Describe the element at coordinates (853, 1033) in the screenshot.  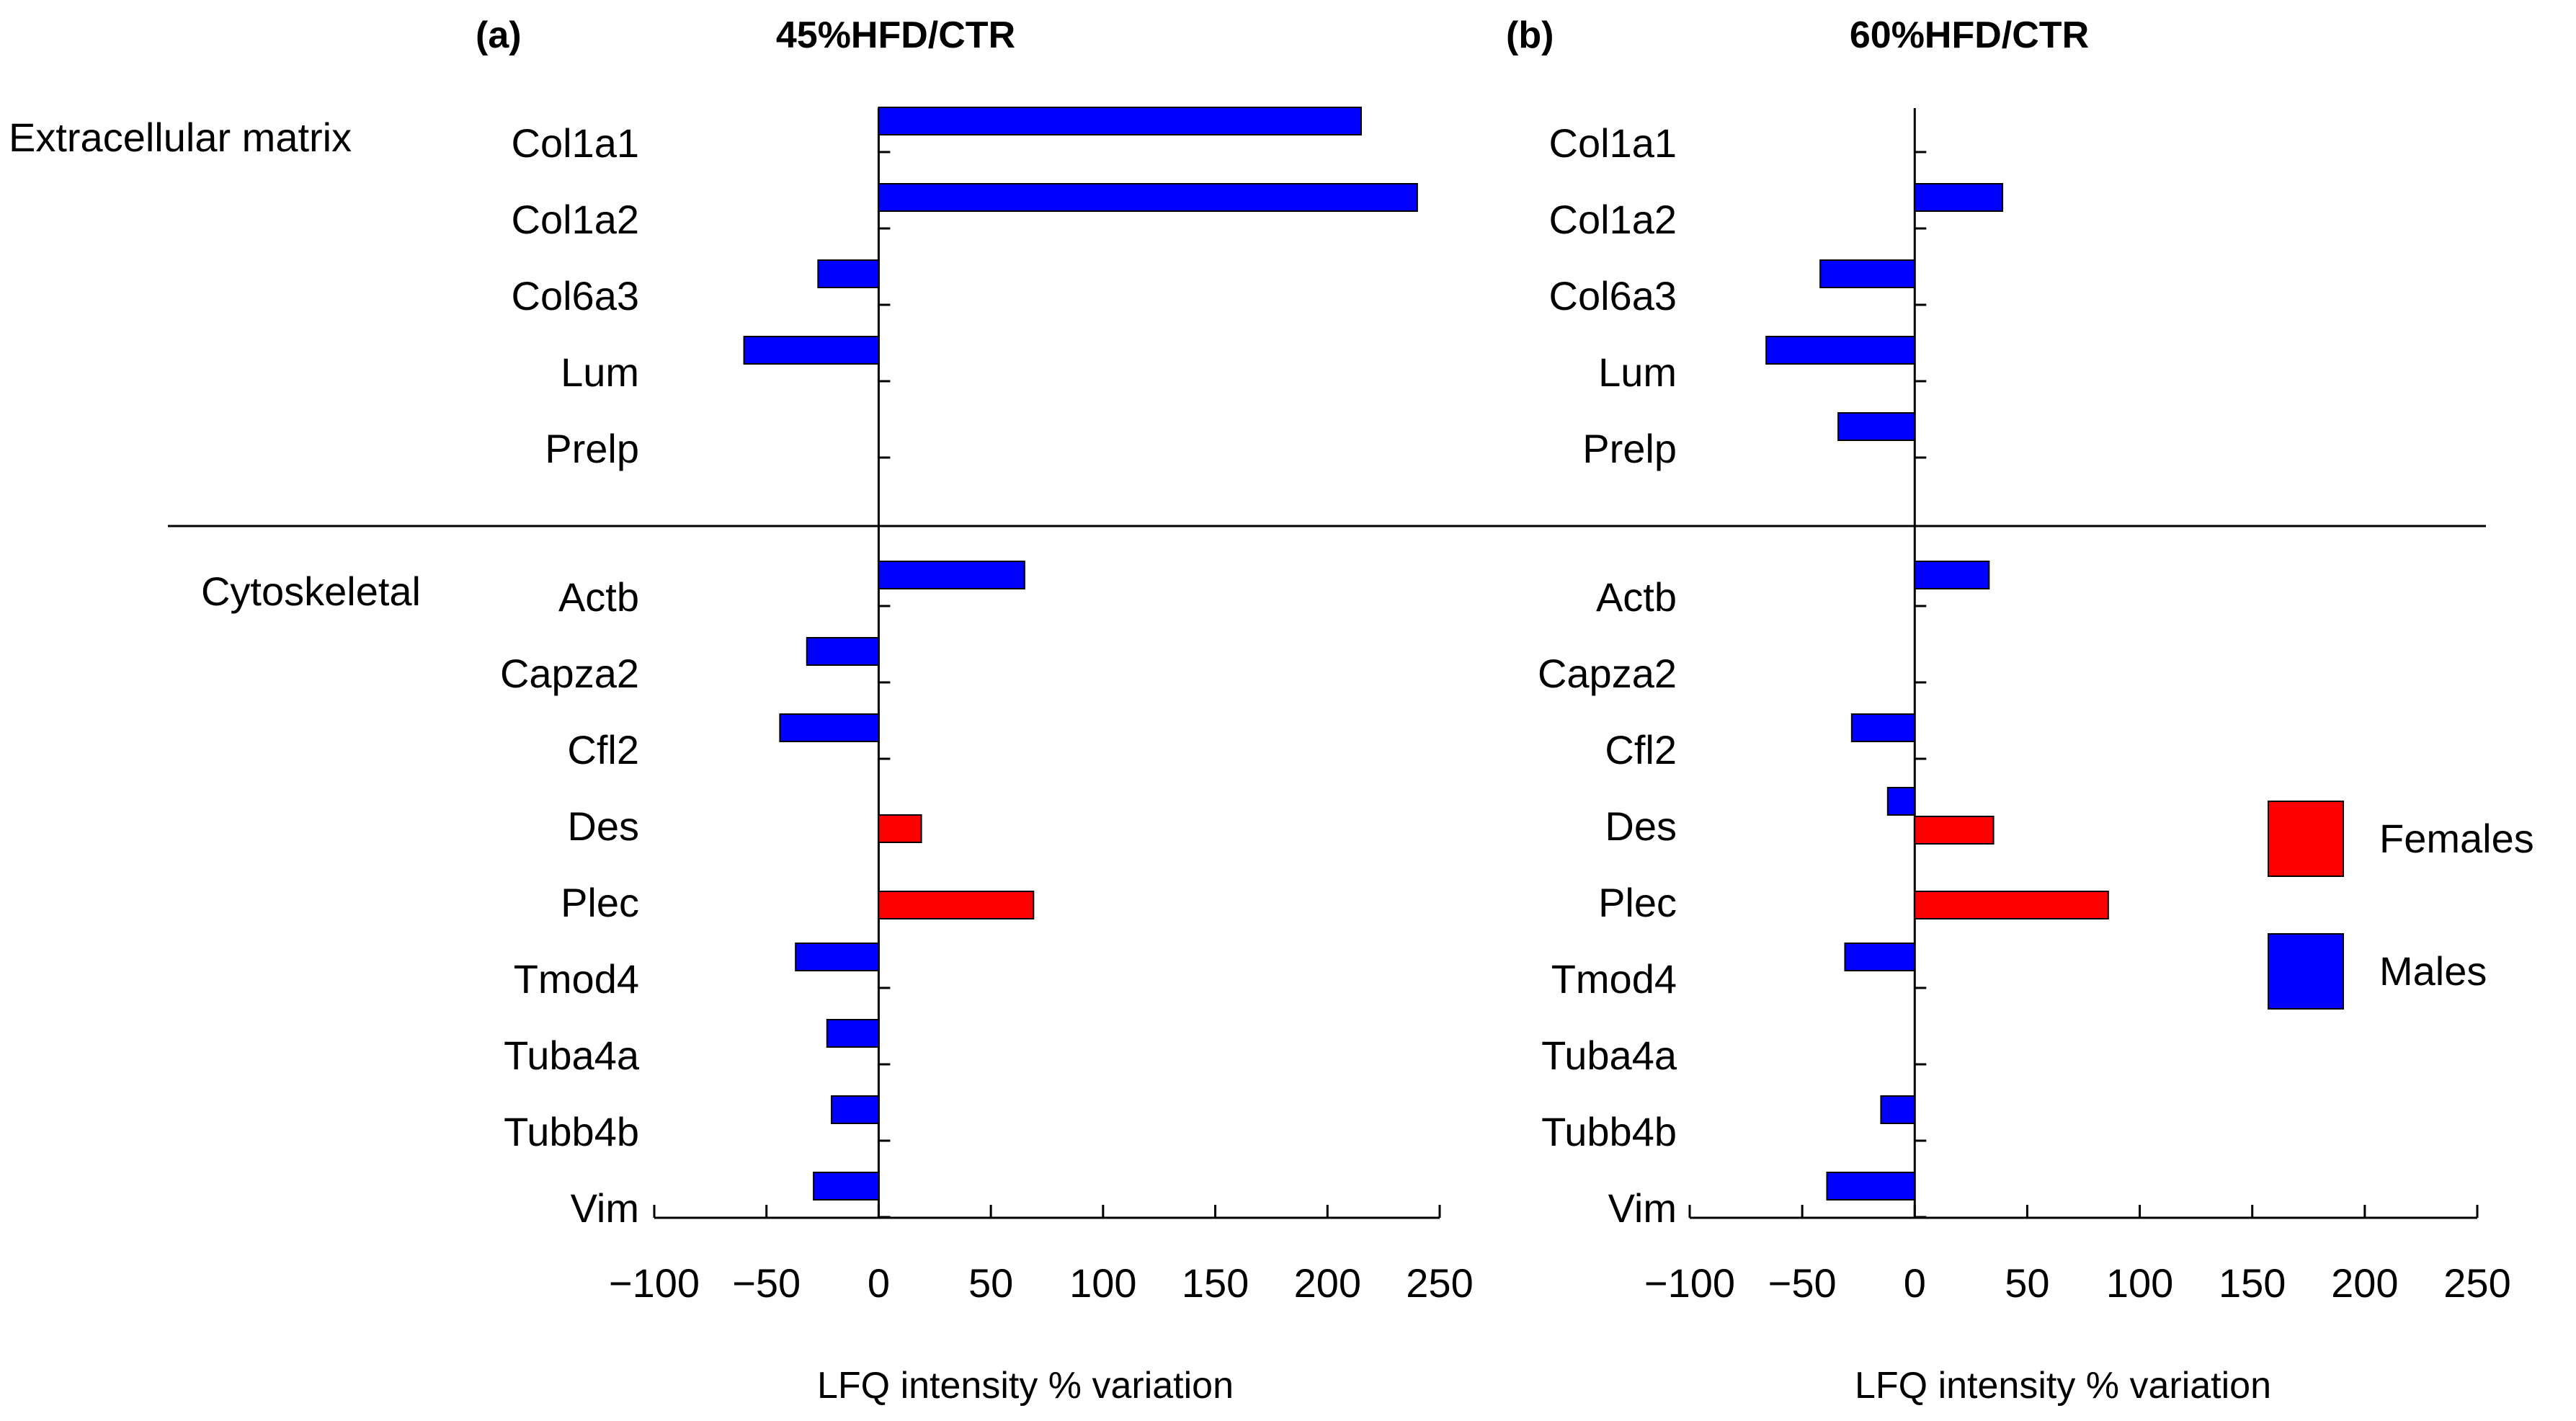
I see `panel-a-bar-tuba4a-males` at that location.